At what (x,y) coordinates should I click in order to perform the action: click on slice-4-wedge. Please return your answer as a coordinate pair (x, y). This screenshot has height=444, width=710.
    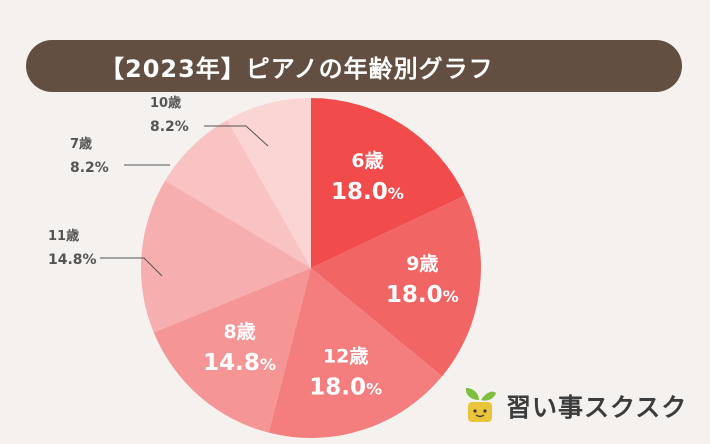
    Looking at the image, I should click on (226, 256).